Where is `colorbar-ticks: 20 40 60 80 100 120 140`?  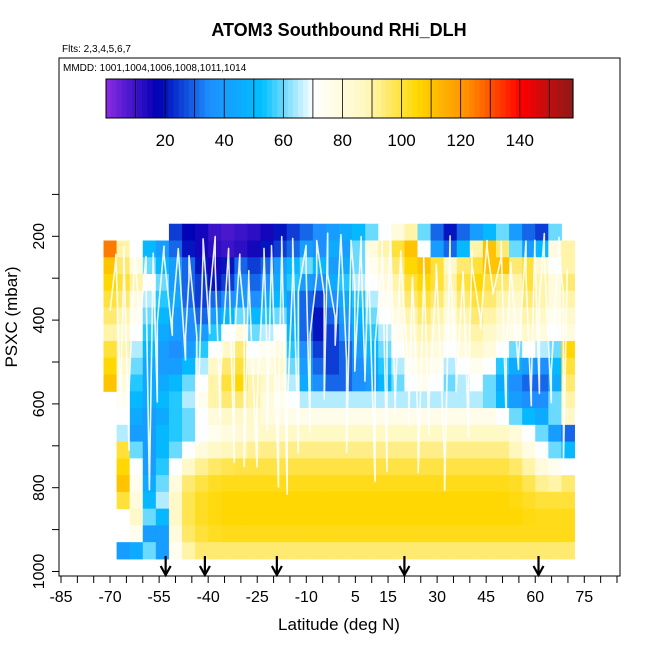 colorbar-ticks: 20 40 60 80 100 120 140 is located at coordinates (339, 114).